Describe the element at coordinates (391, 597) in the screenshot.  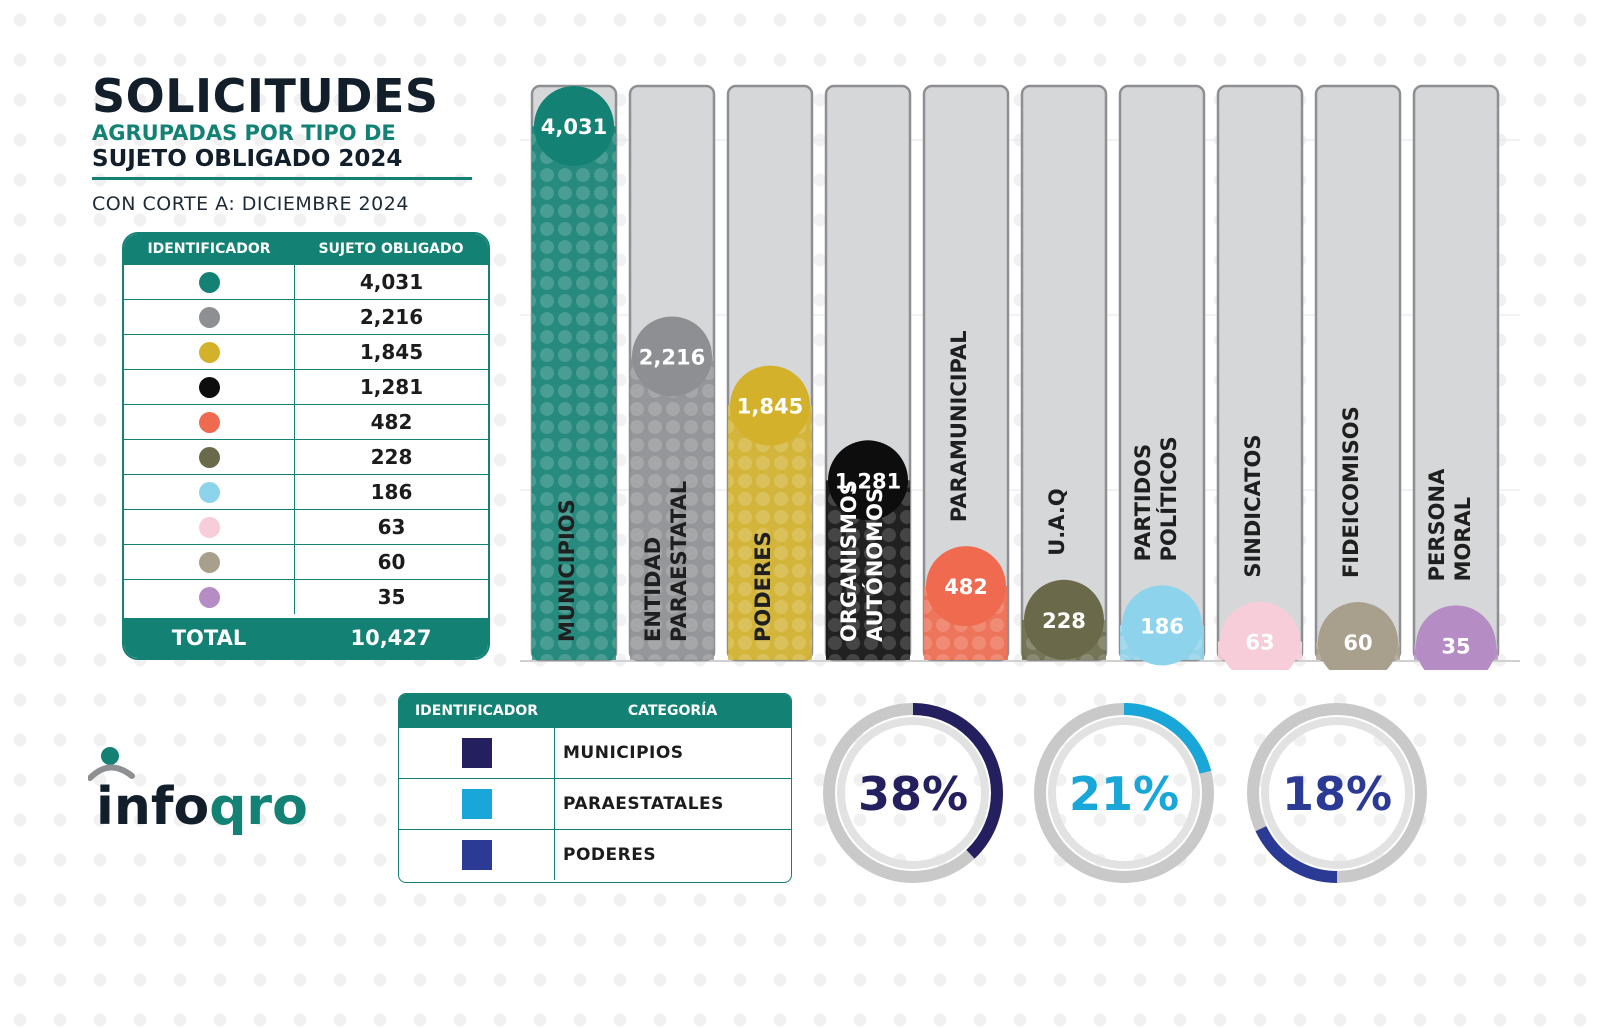
I see `subject-value: 35` at that location.